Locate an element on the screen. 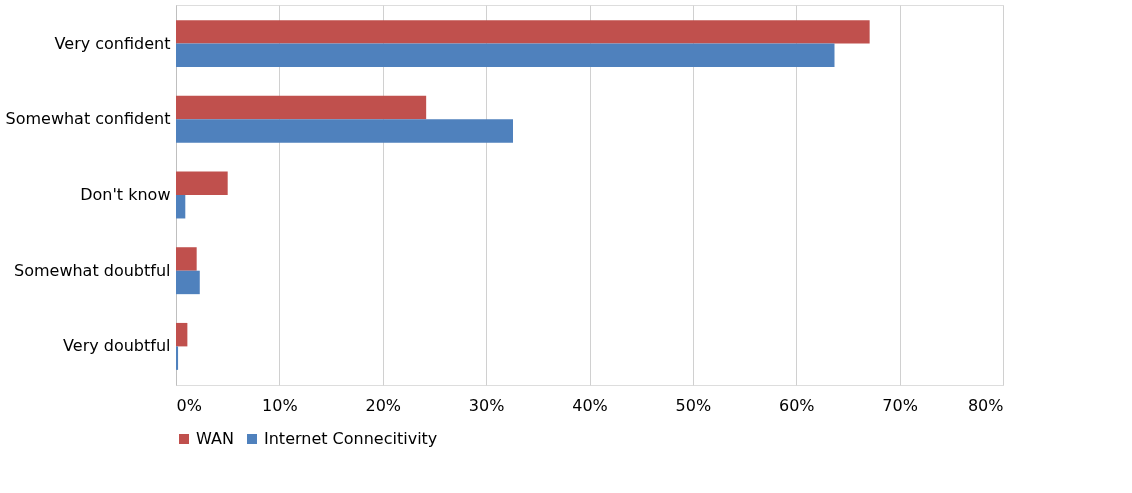  x-tick-label: 50% is located at coordinates (693, 405).